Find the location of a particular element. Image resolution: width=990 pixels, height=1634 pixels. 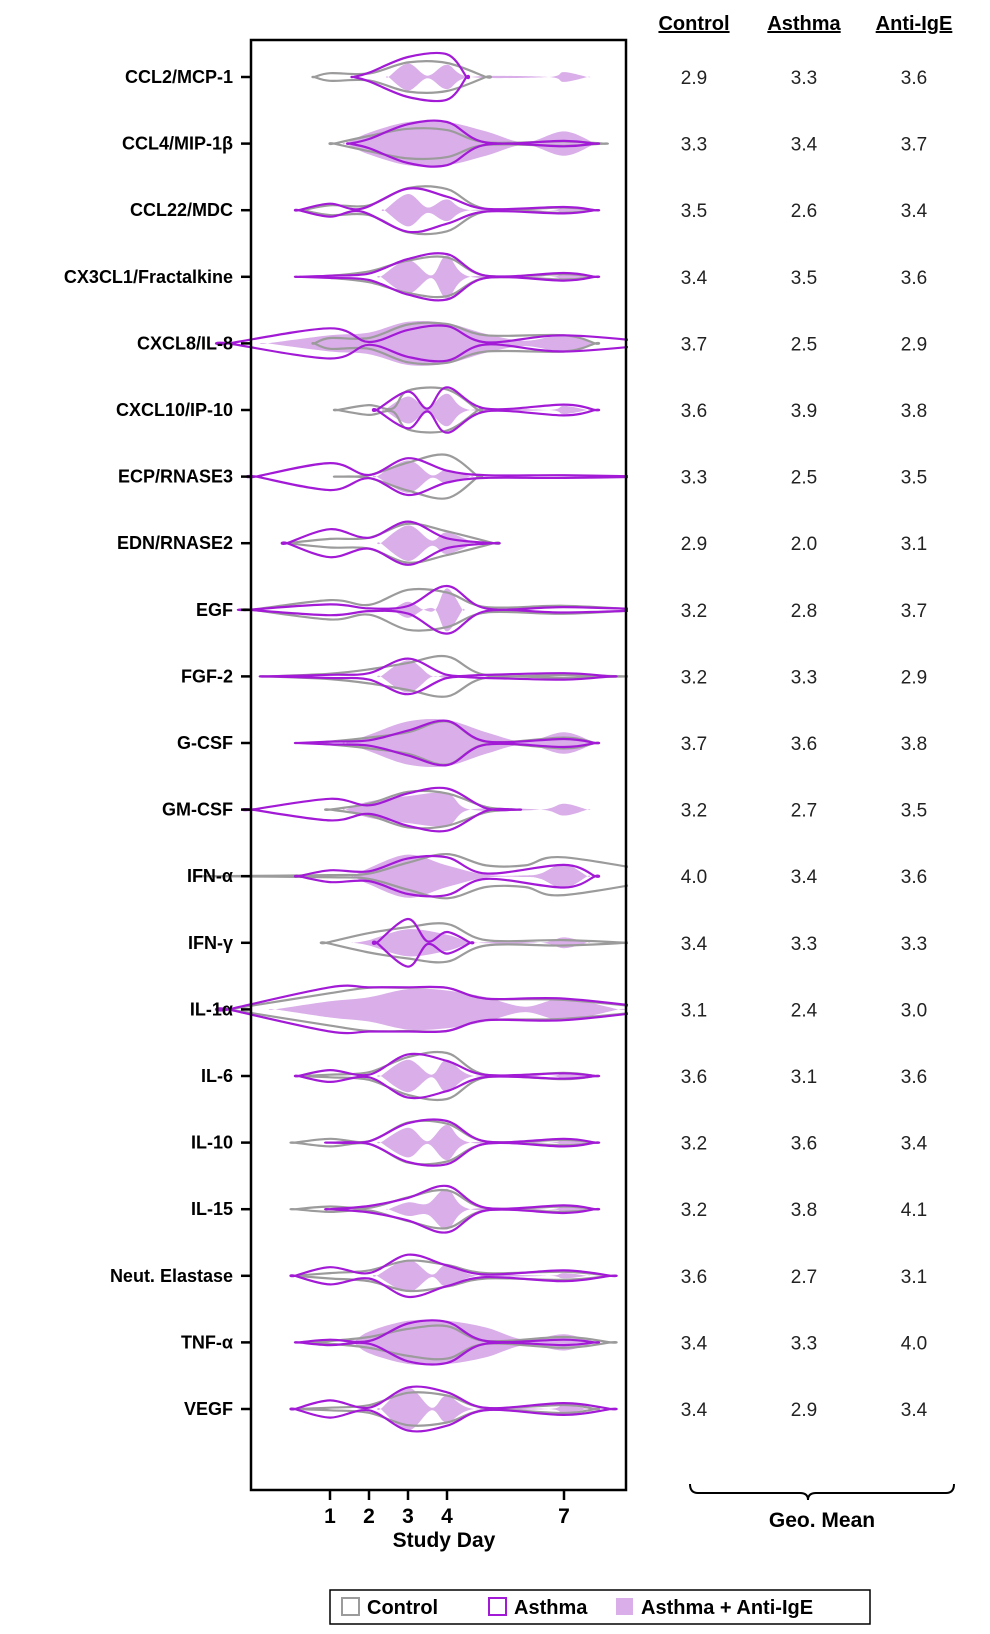

violin-group-edn-rnase2 is located at coordinates (390, 543).